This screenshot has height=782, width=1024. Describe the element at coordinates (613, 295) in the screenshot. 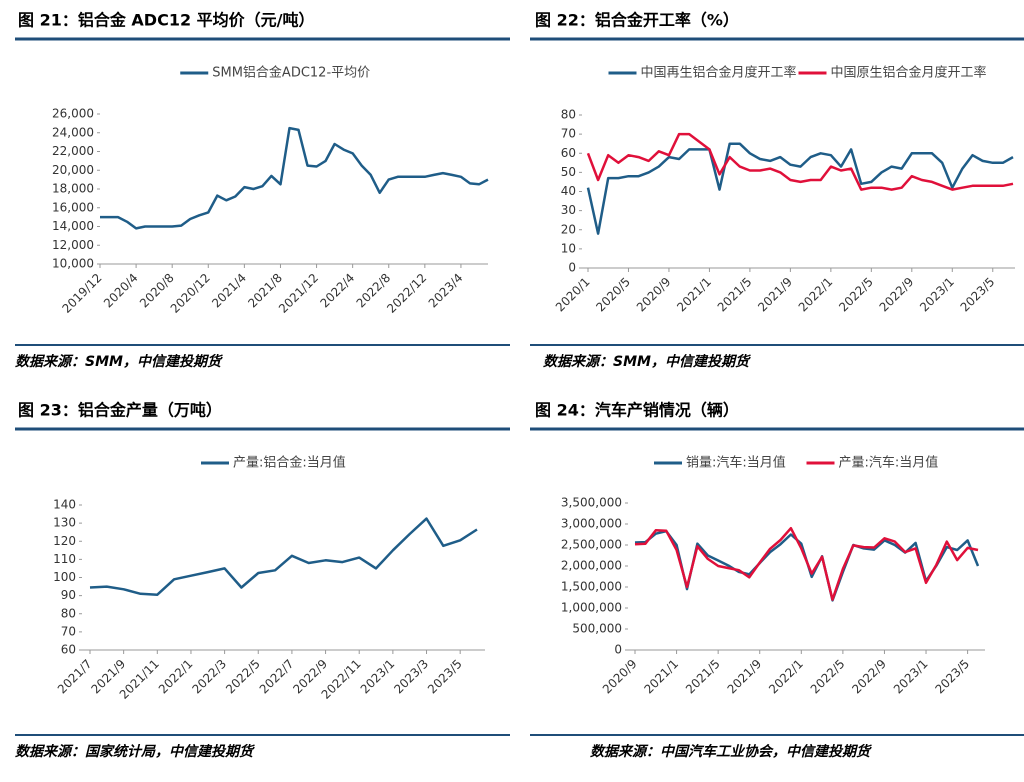

I see `x-tick-label: 2020/5` at that location.